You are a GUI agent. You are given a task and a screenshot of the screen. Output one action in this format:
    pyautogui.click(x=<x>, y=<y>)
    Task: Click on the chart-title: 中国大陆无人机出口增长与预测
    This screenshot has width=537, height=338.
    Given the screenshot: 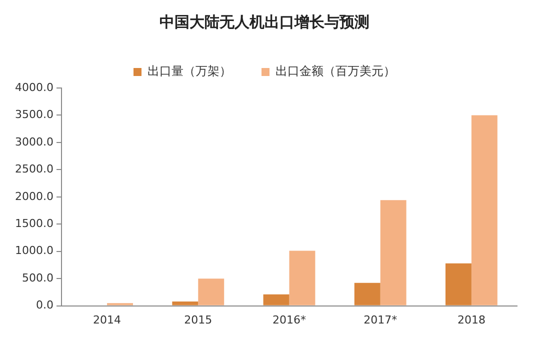 What is the action you would take?
    pyautogui.click(x=265, y=21)
    